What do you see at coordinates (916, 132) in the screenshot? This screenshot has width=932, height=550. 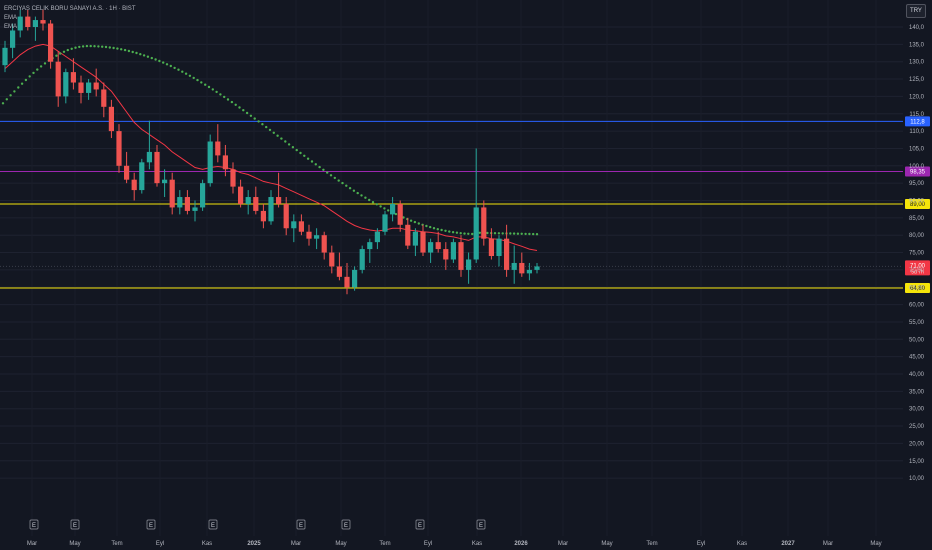 I see `y-tick-label: 110,0` at bounding box center [916, 132].